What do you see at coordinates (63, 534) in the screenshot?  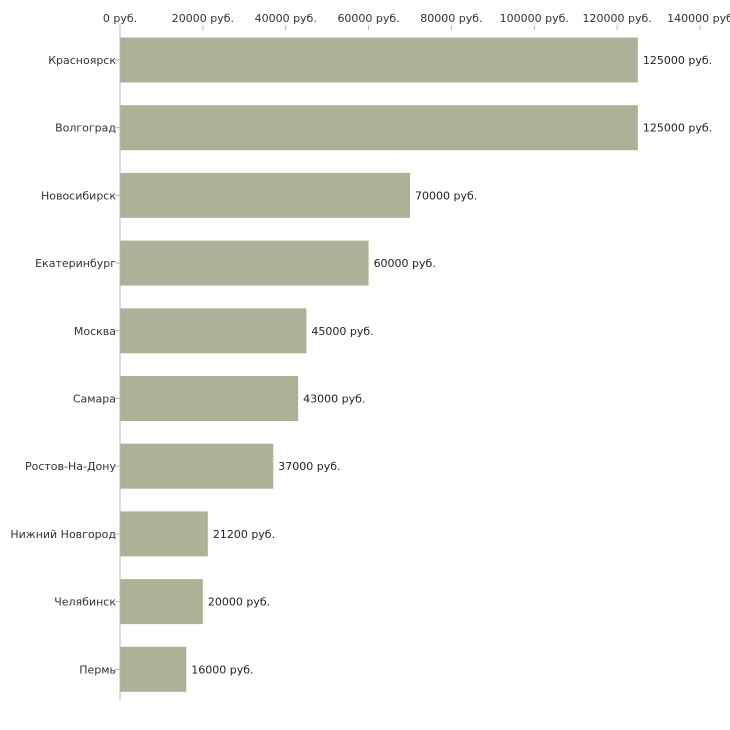 I see `category-label: Нижний Новгород` at bounding box center [63, 534].